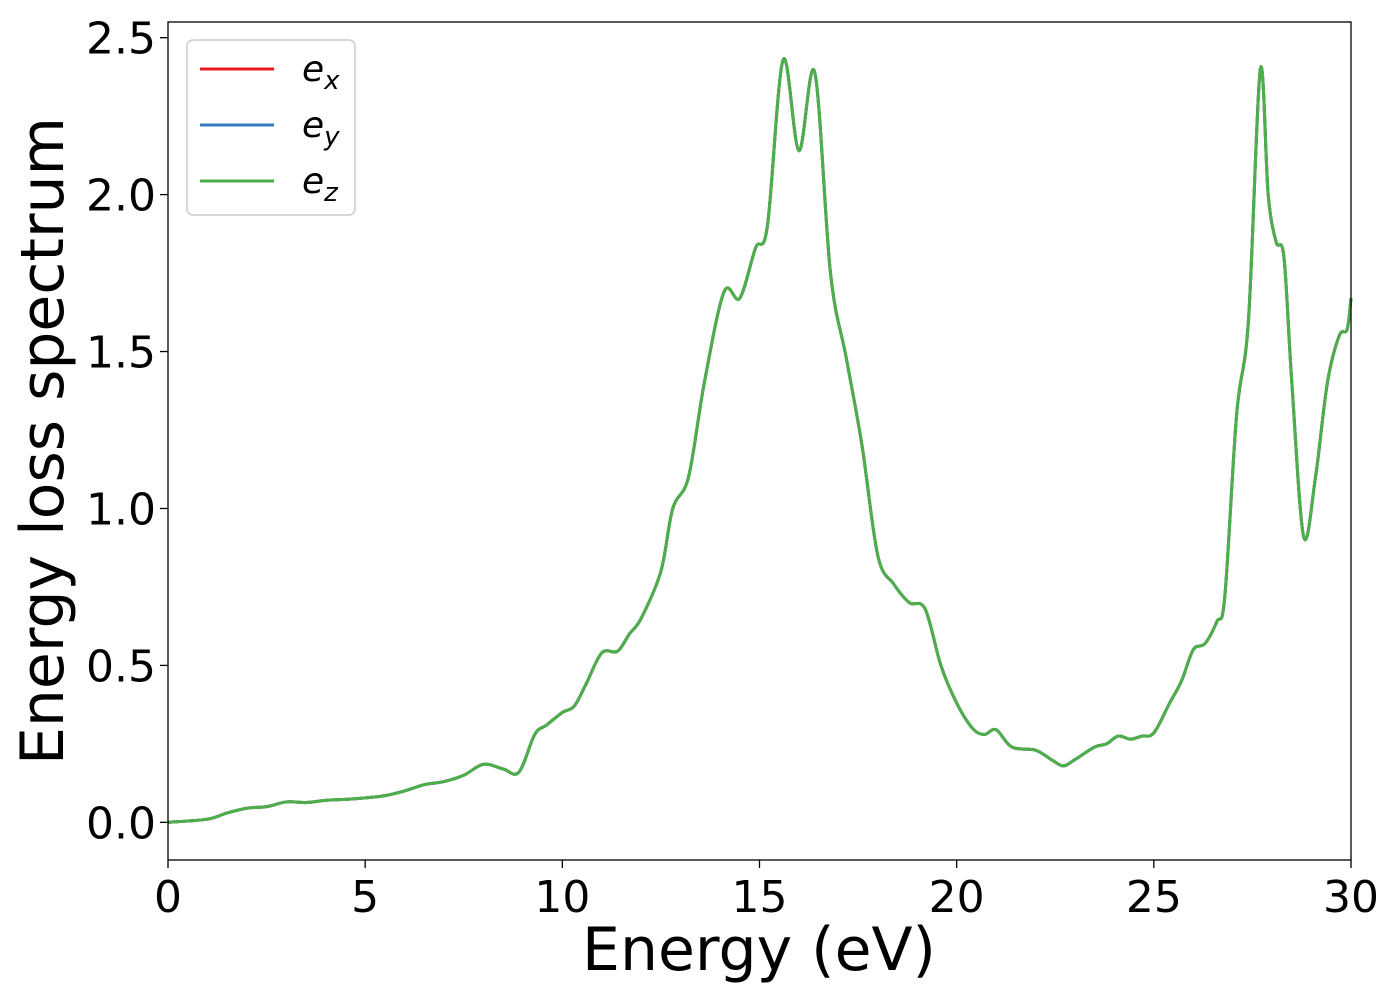 The image size is (1400, 1000). What do you see at coordinates (168, 897) in the screenshot?
I see `x-tick-label: 0` at bounding box center [168, 897].